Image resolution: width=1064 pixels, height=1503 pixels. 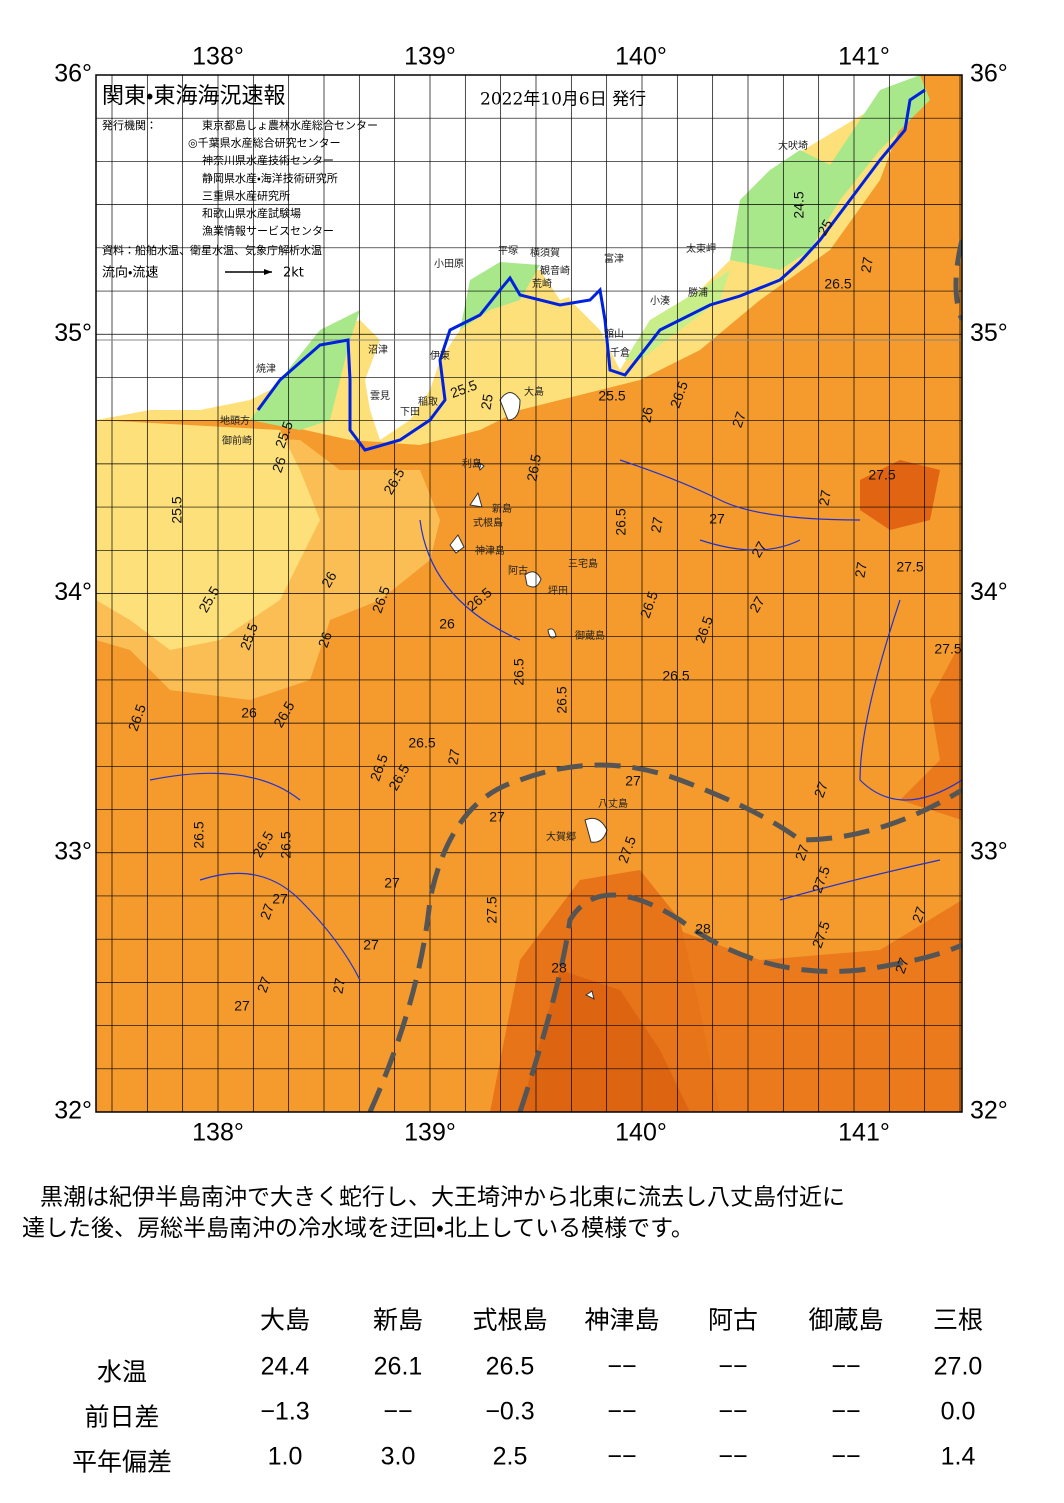 I want to click on place-label: 大賀郷, so click(x=561, y=836).